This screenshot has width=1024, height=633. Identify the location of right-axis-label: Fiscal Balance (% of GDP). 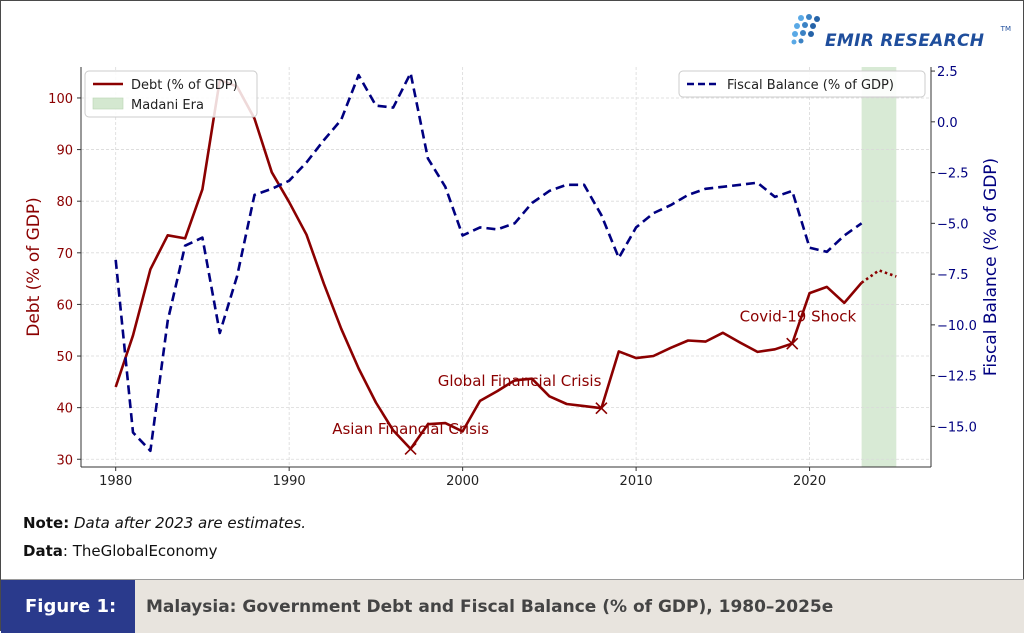
(991, 267).